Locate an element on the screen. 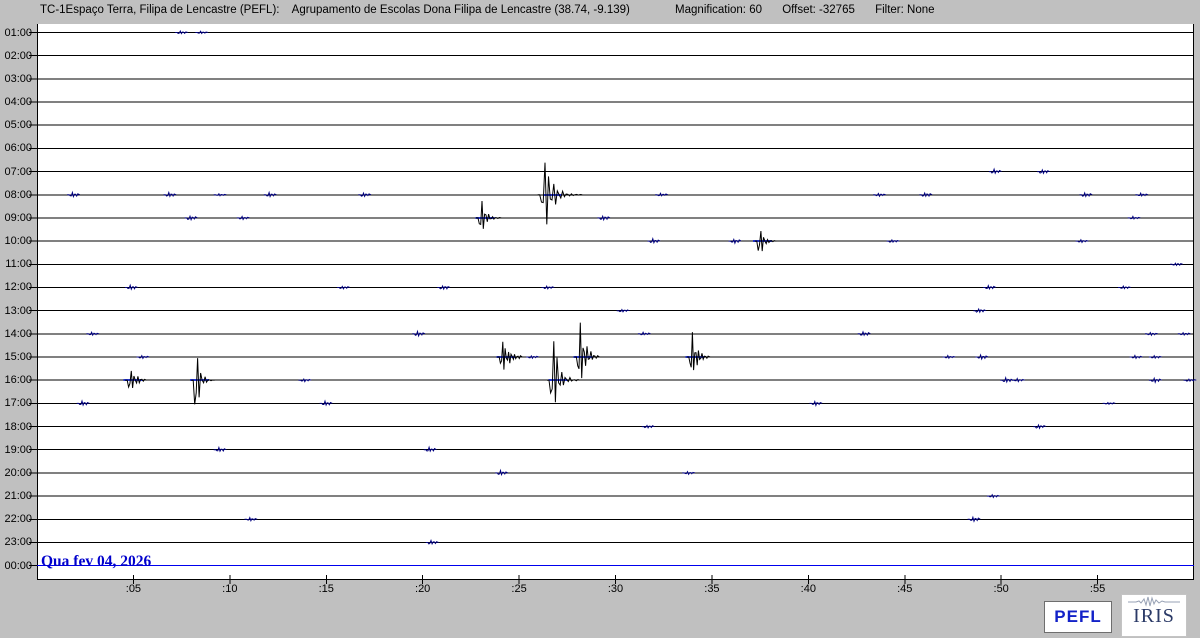 Image resolution: width=1200 pixels, height=638 pixels. minute-label: :20 is located at coordinates (423, 589).